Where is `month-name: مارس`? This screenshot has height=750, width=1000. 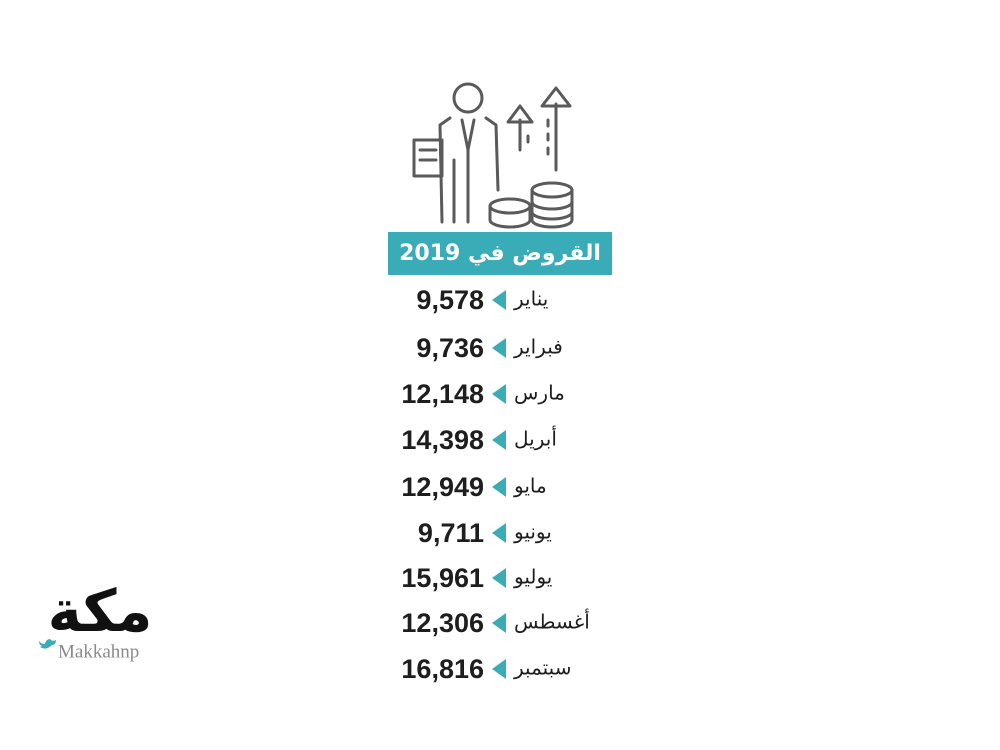
month-name: مارس is located at coordinates (539, 393).